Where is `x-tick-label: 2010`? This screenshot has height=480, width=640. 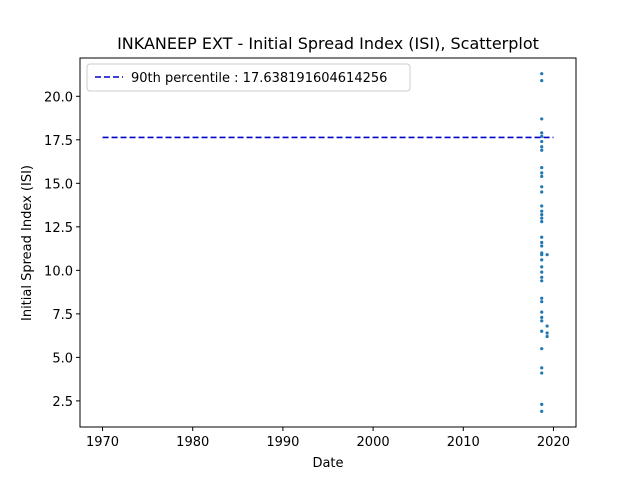 x-tick-label: 2010 is located at coordinates (463, 442).